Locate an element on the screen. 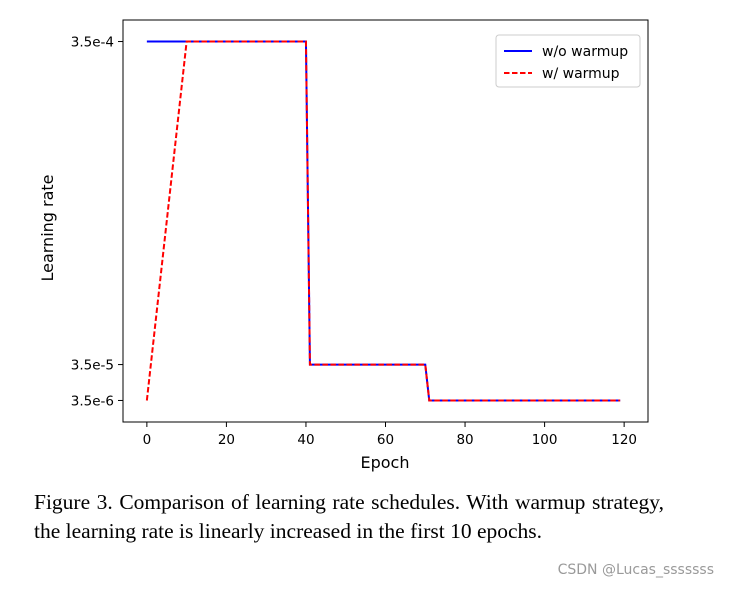 The image size is (730, 589). x-tick-label: 100 is located at coordinates (545, 440).